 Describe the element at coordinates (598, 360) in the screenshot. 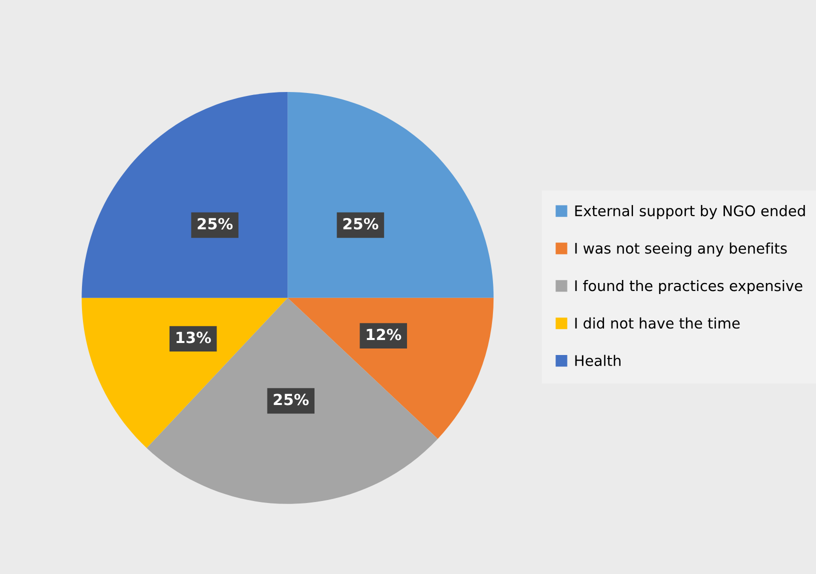

I see `legend-label: Health` at that location.